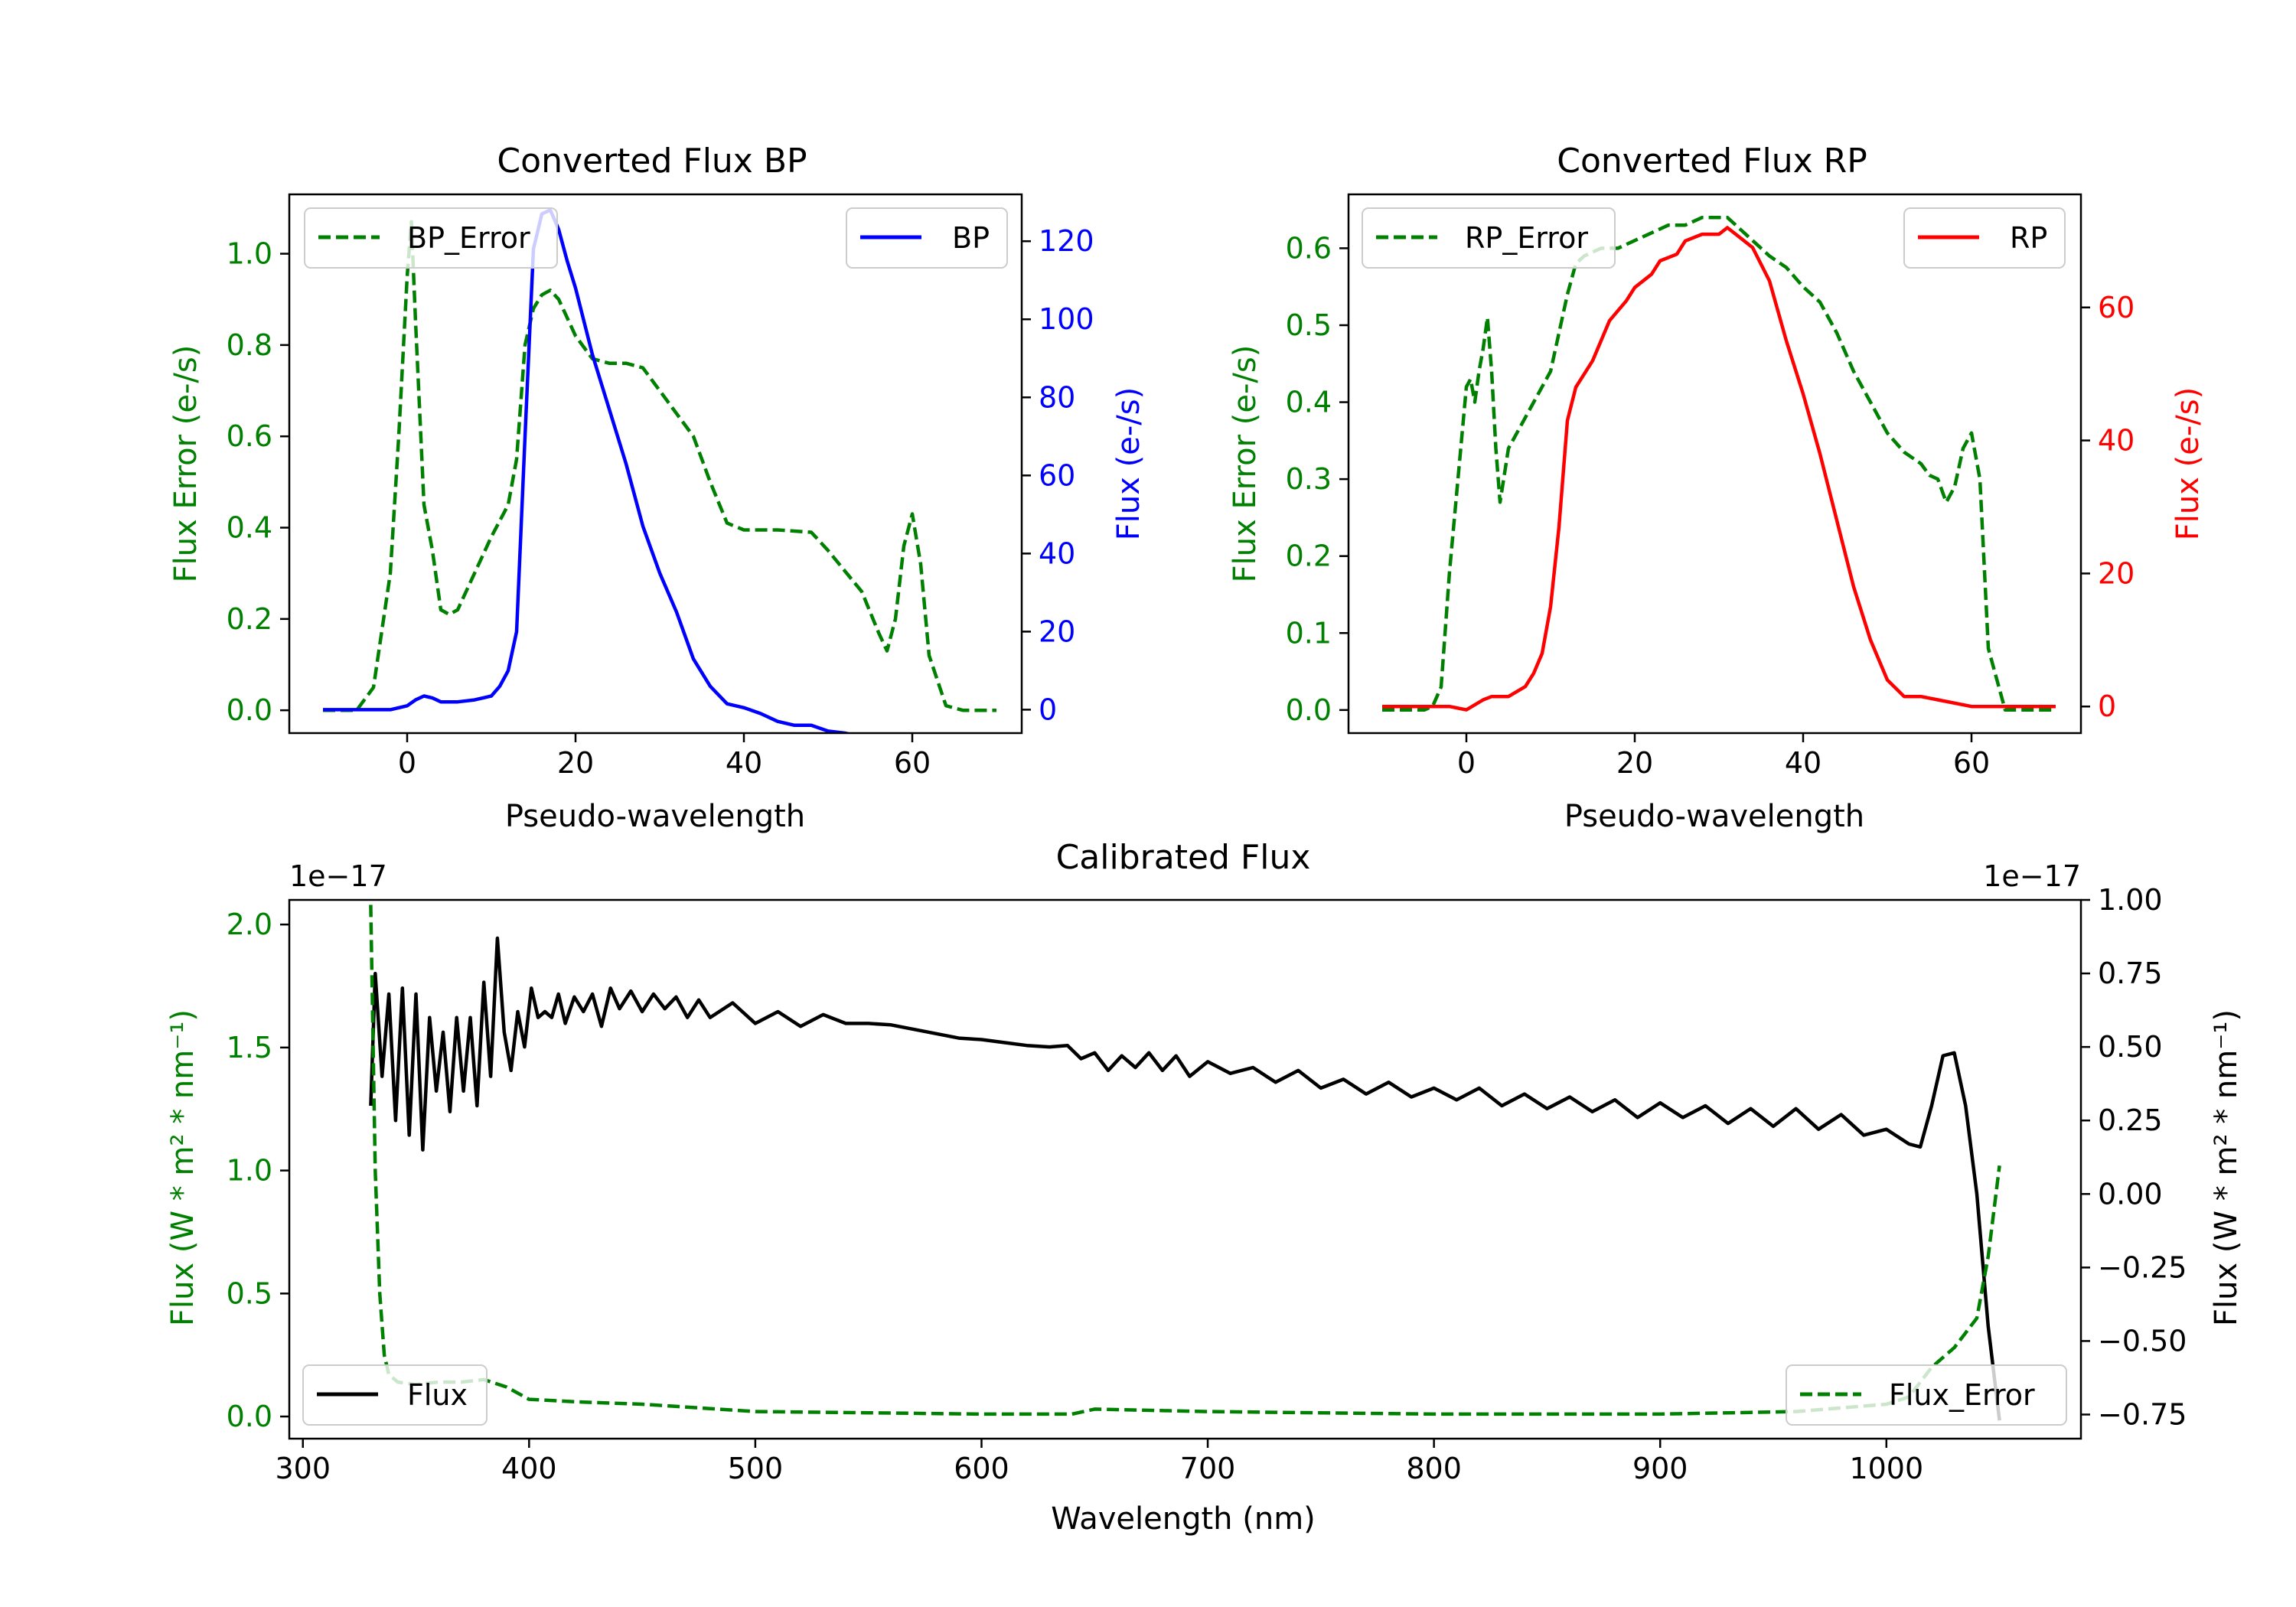 Image resolution: width=2296 pixels, height=1607 pixels. What do you see at coordinates (1309, 556) in the screenshot?
I see `rp-left-tick-label: 0.2` at bounding box center [1309, 556].